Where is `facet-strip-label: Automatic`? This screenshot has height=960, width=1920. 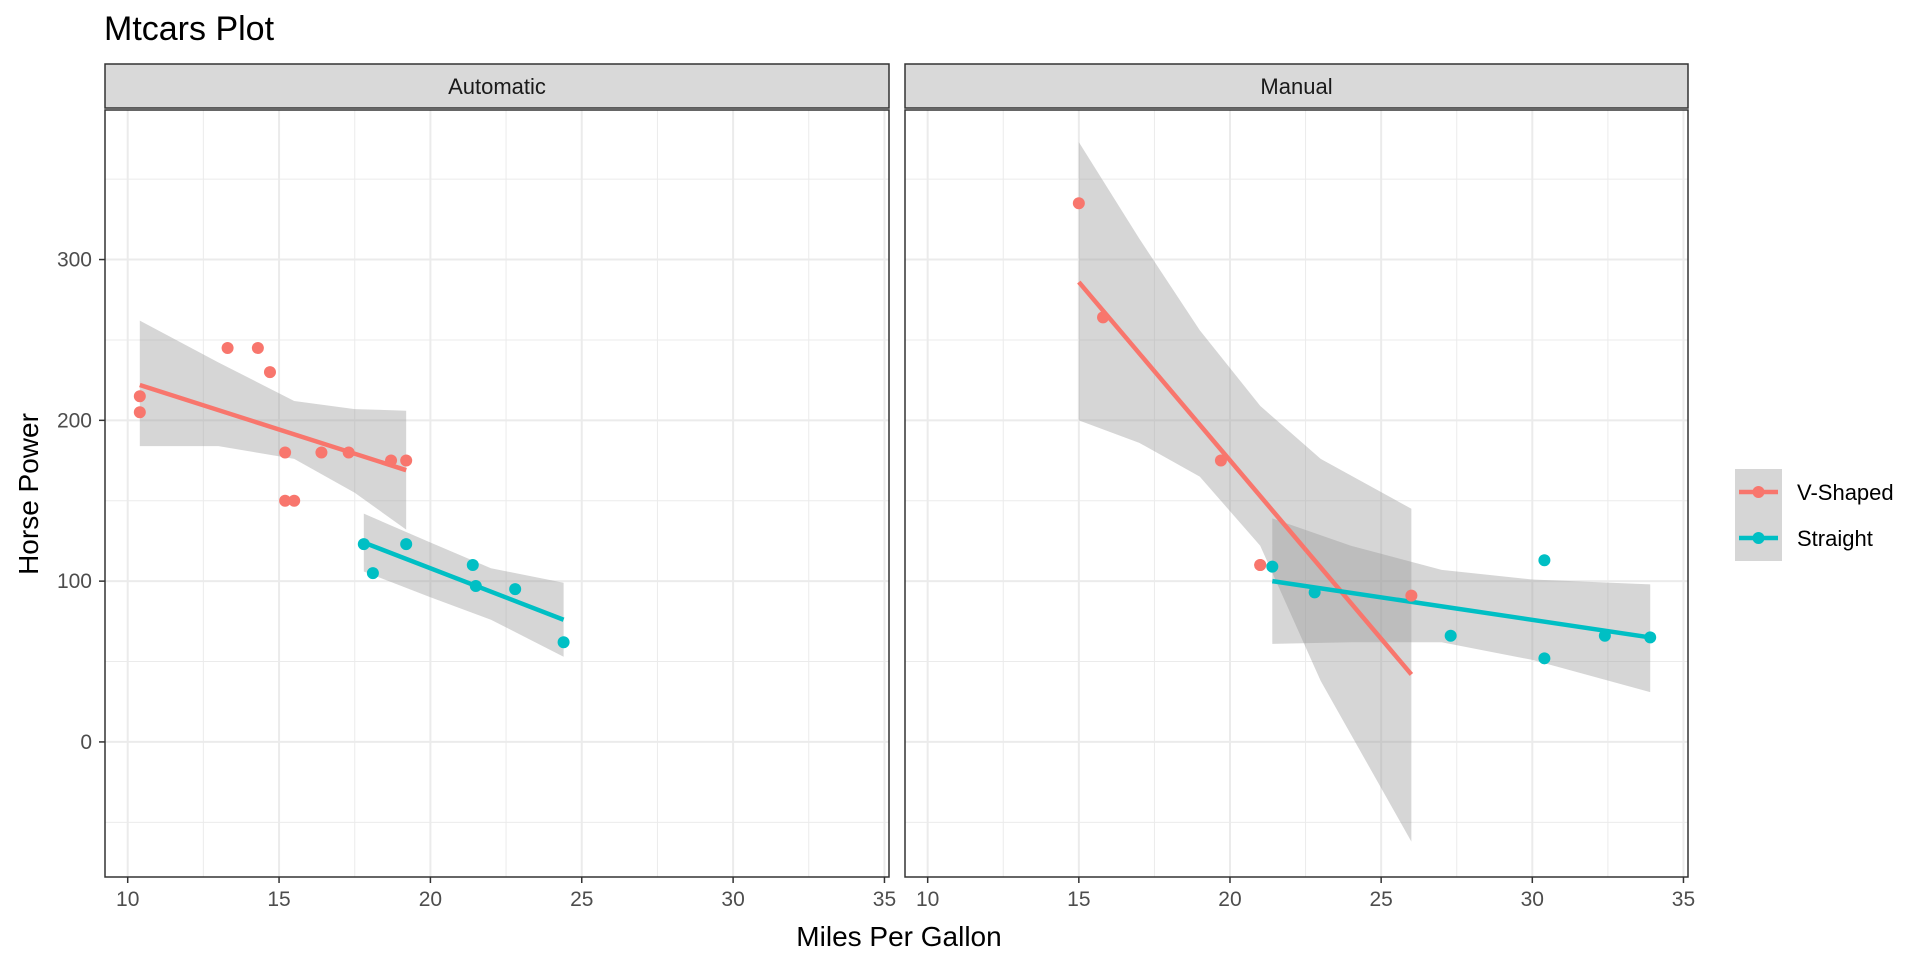
facet-strip-label: Automatic is located at coordinates (497, 86).